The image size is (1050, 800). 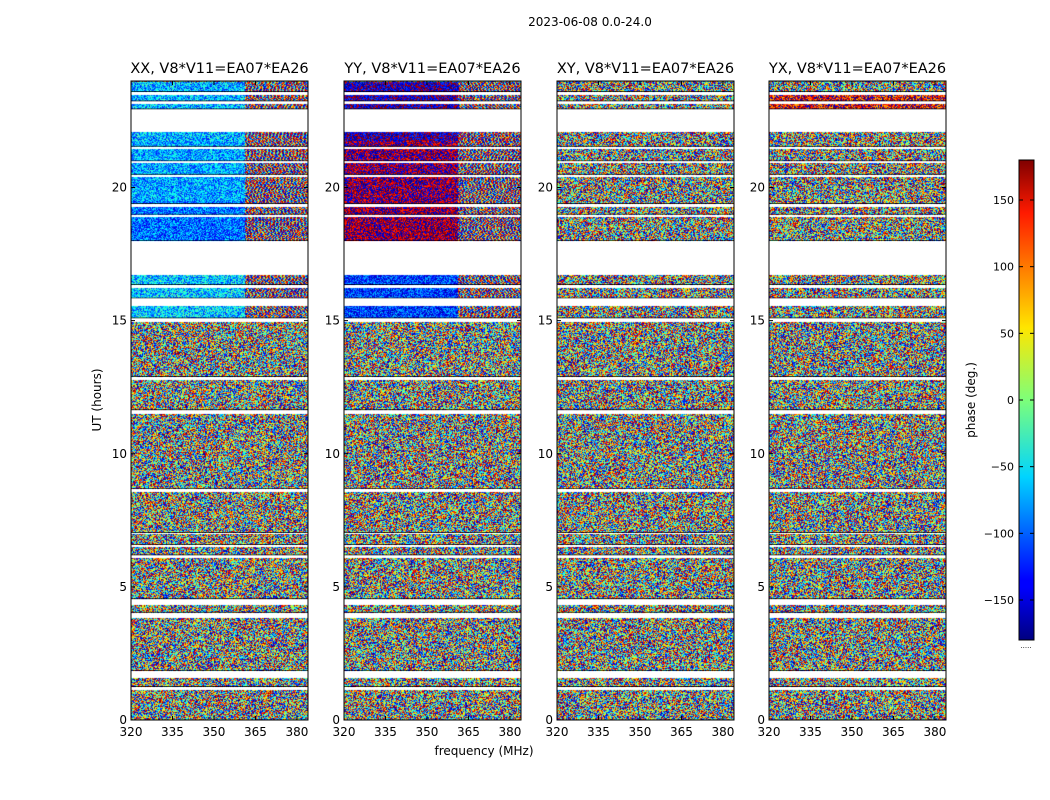 I want to click on colorbar-label: phase (deg.), so click(x=971, y=400).